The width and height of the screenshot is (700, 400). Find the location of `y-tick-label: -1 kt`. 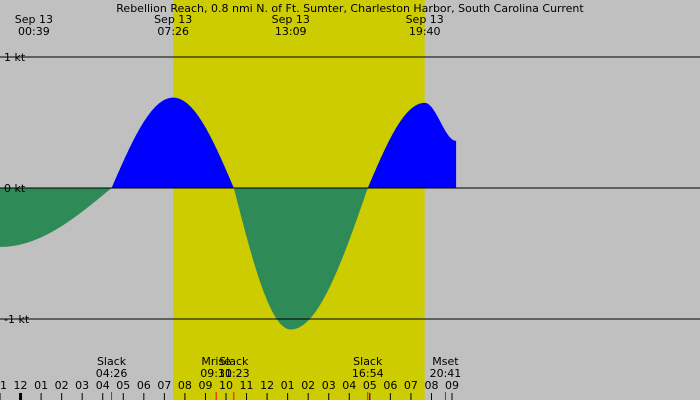

y-tick-label: -1 kt is located at coordinates (17, 319).